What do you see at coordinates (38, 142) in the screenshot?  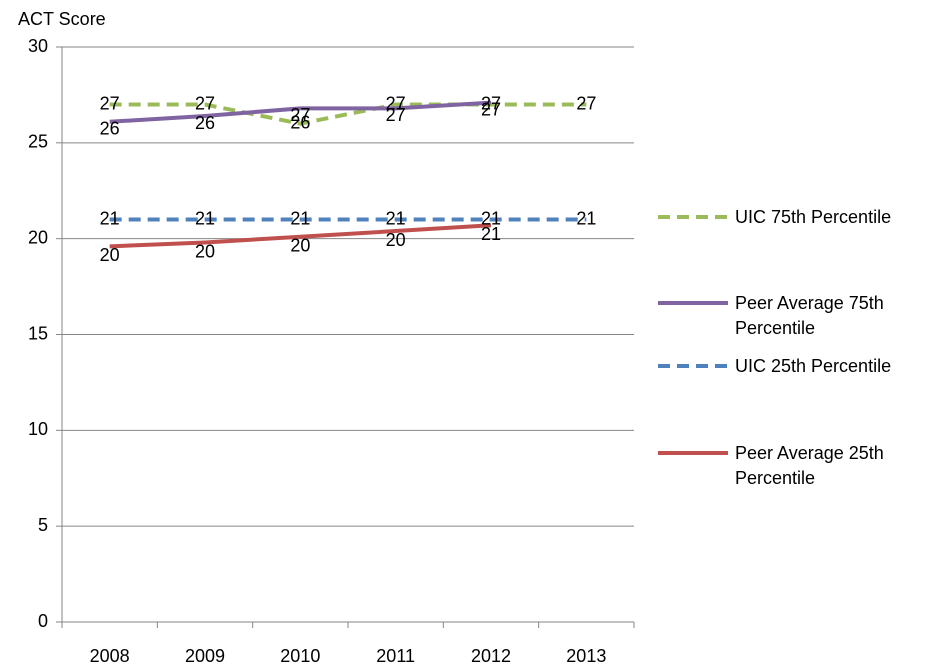 I see `y-tick-label: 25` at bounding box center [38, 142].